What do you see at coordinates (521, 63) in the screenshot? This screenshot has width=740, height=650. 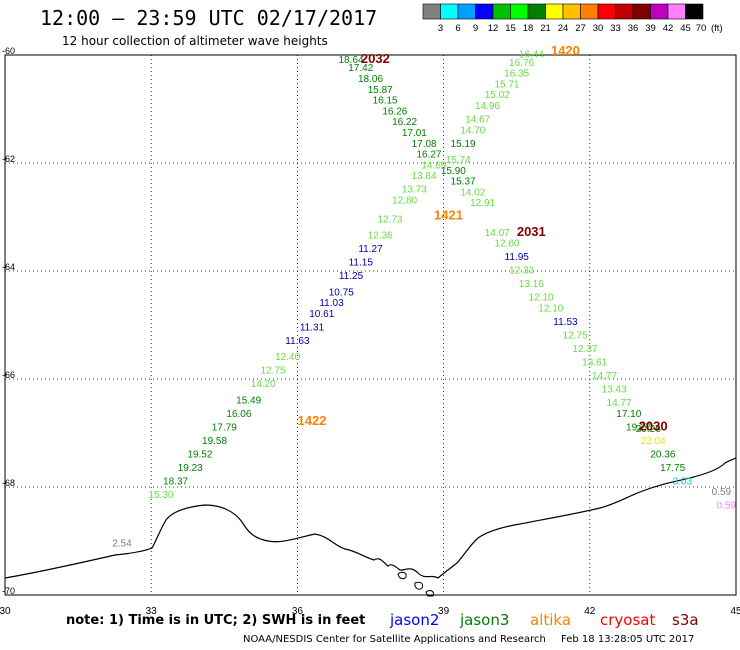 I see `wave-height-value: 16.76` at bounding box center [521, 63].